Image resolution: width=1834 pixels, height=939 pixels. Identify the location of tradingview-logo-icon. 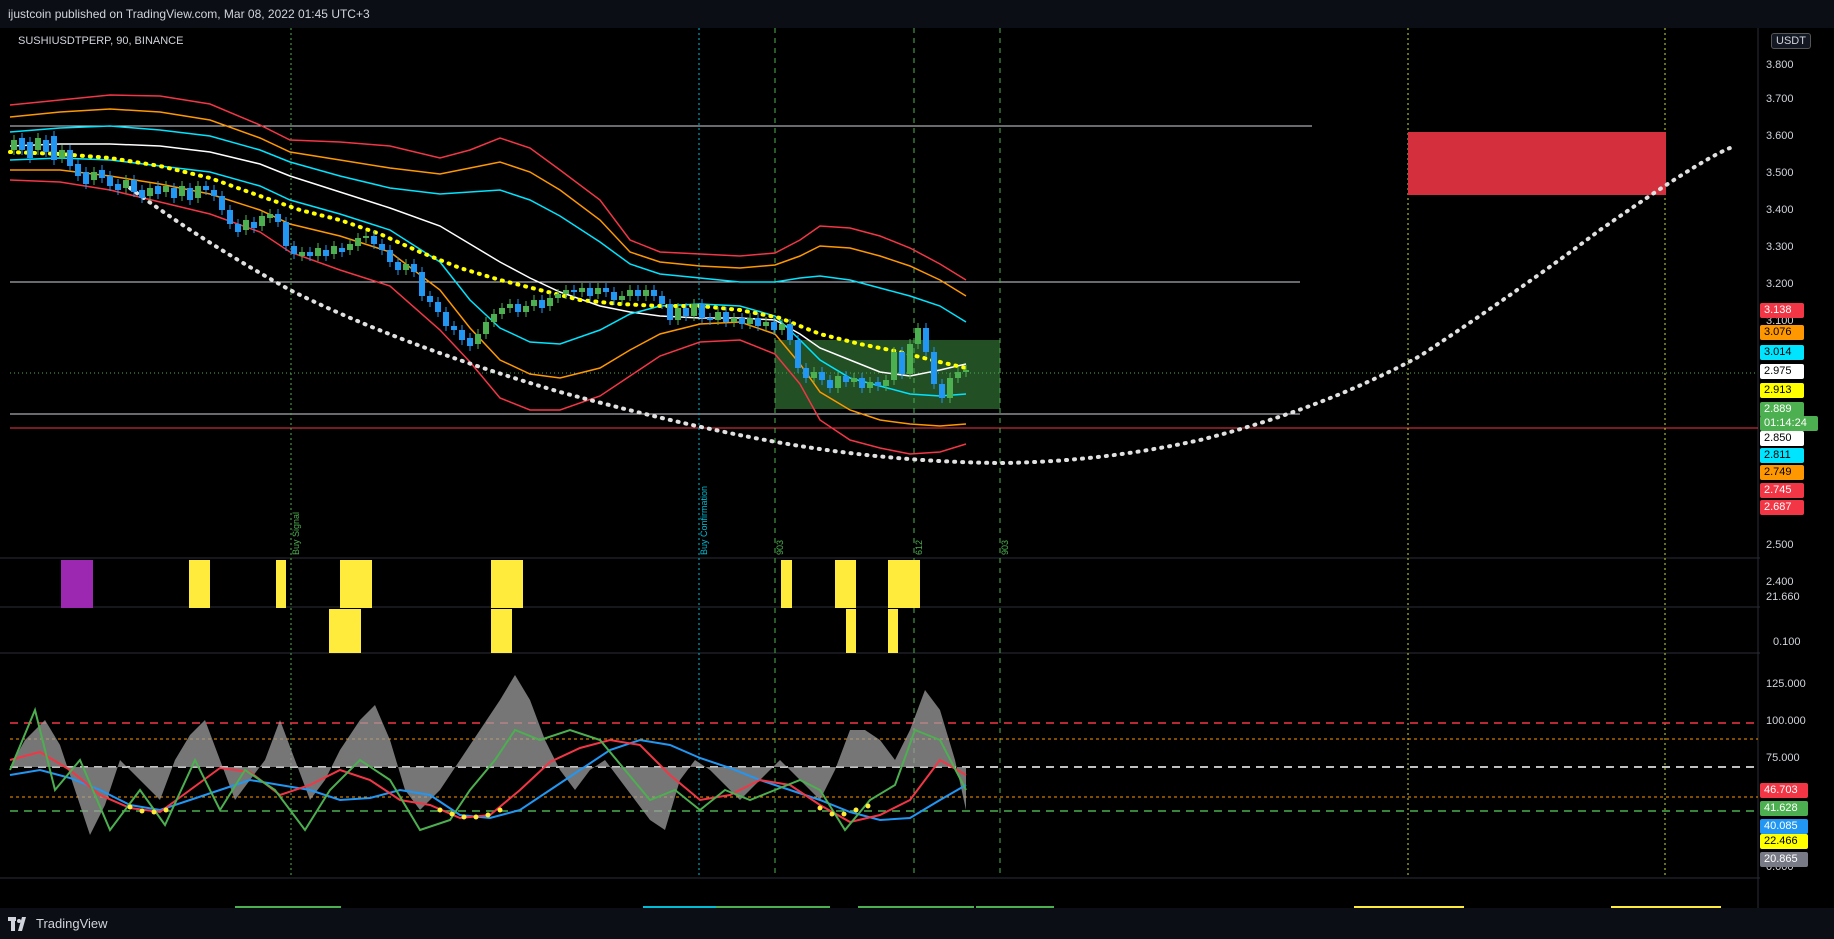
(19, 923).